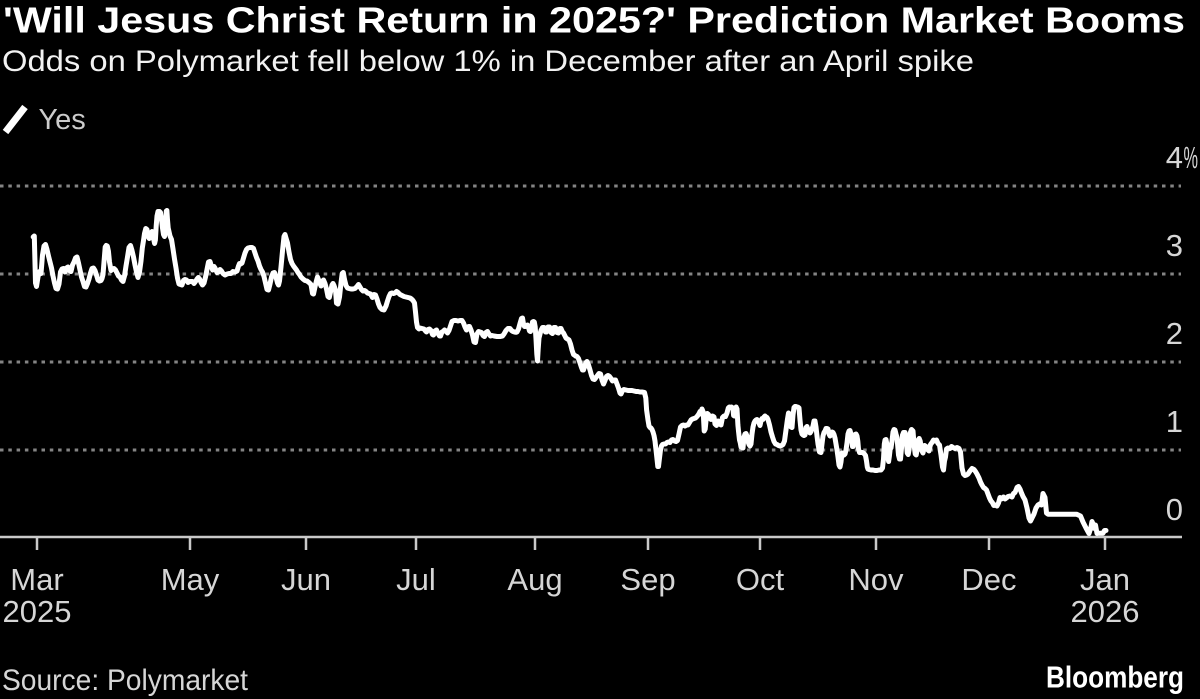 The height and width of the screenshot is (699, 1200). What do you see at coordinates (760, 579) in the screenshot?
I see `svg-text: Oct` at bounding box center [760, 579].